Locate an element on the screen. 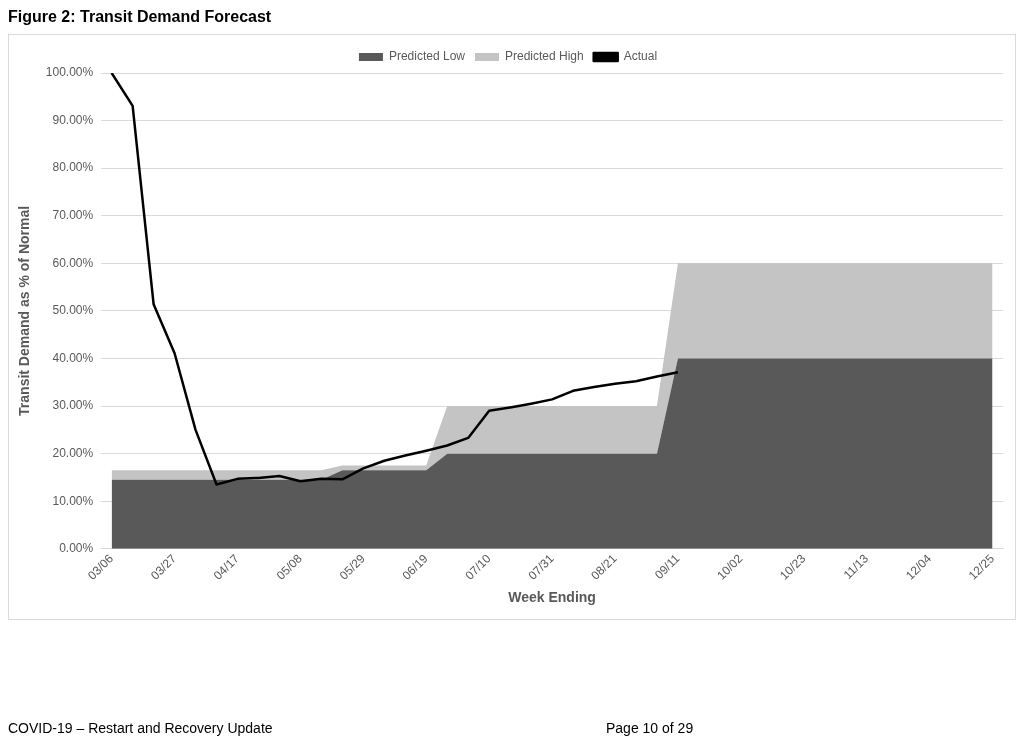 This screenshot has width=1024, height=746. y-tick-label: 70.00% is located at coordinates (73, 215).